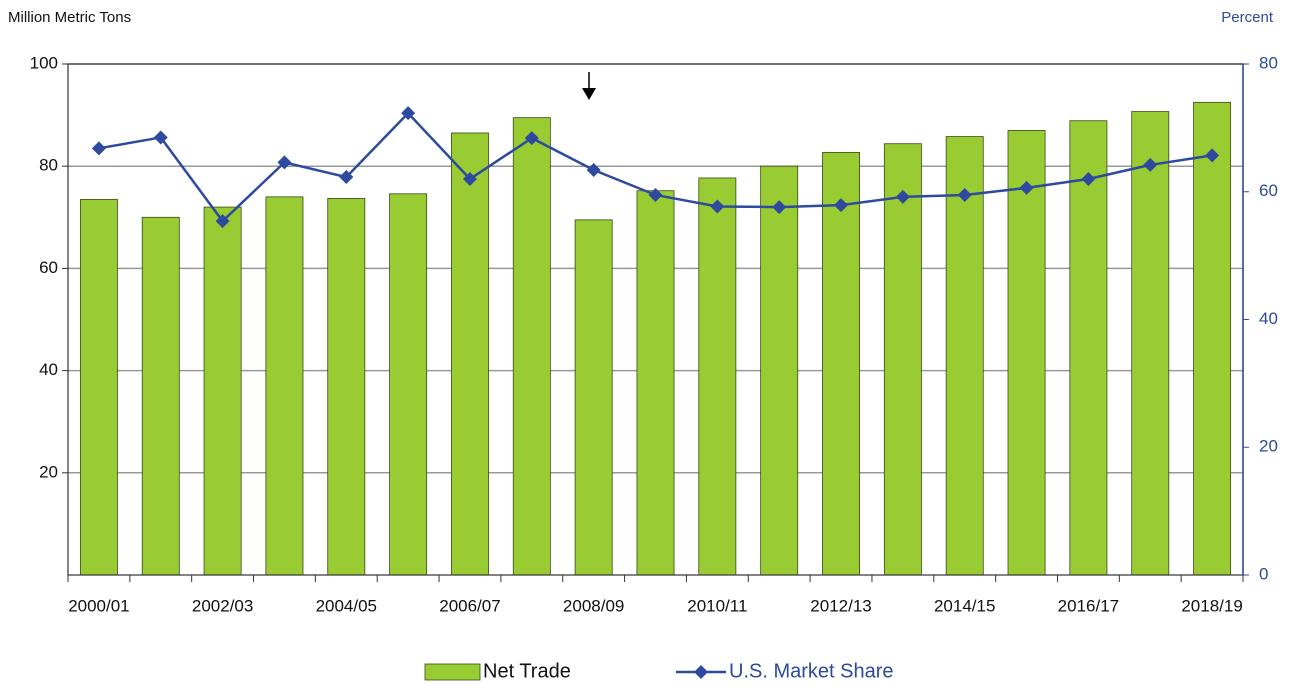 This screenshot has width=1295, height=685. What do you see at coordinates (48, 267) in the screenshot?
I see `y-tick-label: 60` at bounding box center [48, 267].